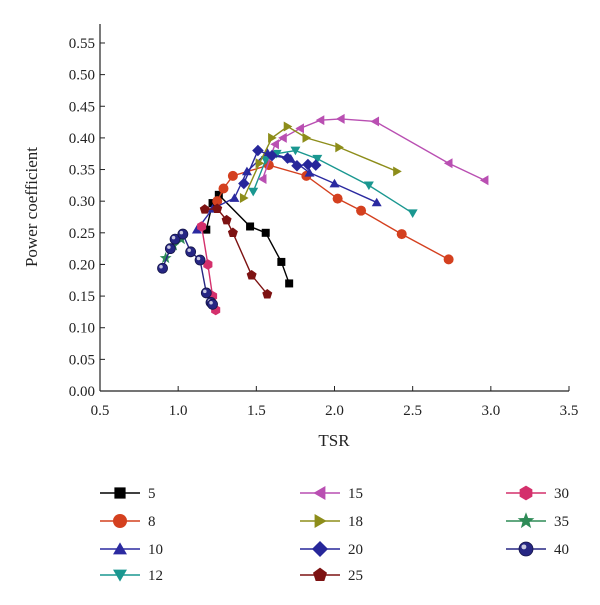 This screenshot has width=600, height=605. I want to click on y-tick-label: 0.50, so click(82, 76).